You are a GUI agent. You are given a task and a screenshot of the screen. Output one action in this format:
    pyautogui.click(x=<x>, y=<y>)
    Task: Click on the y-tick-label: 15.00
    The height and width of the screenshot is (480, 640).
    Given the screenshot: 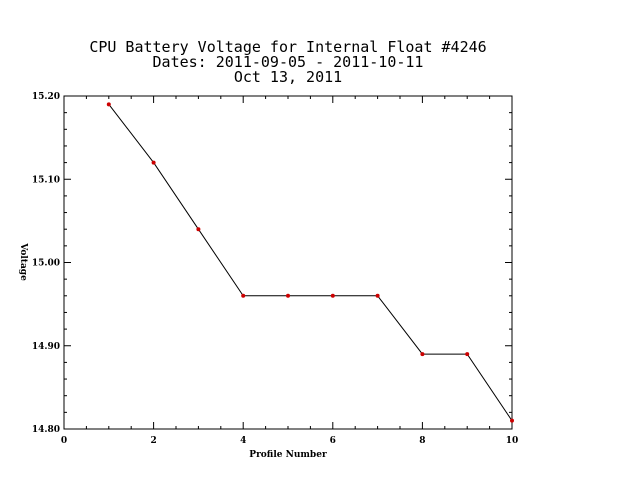 What is the action you would take?
    pyautogui.click(x=46, y=264)
    